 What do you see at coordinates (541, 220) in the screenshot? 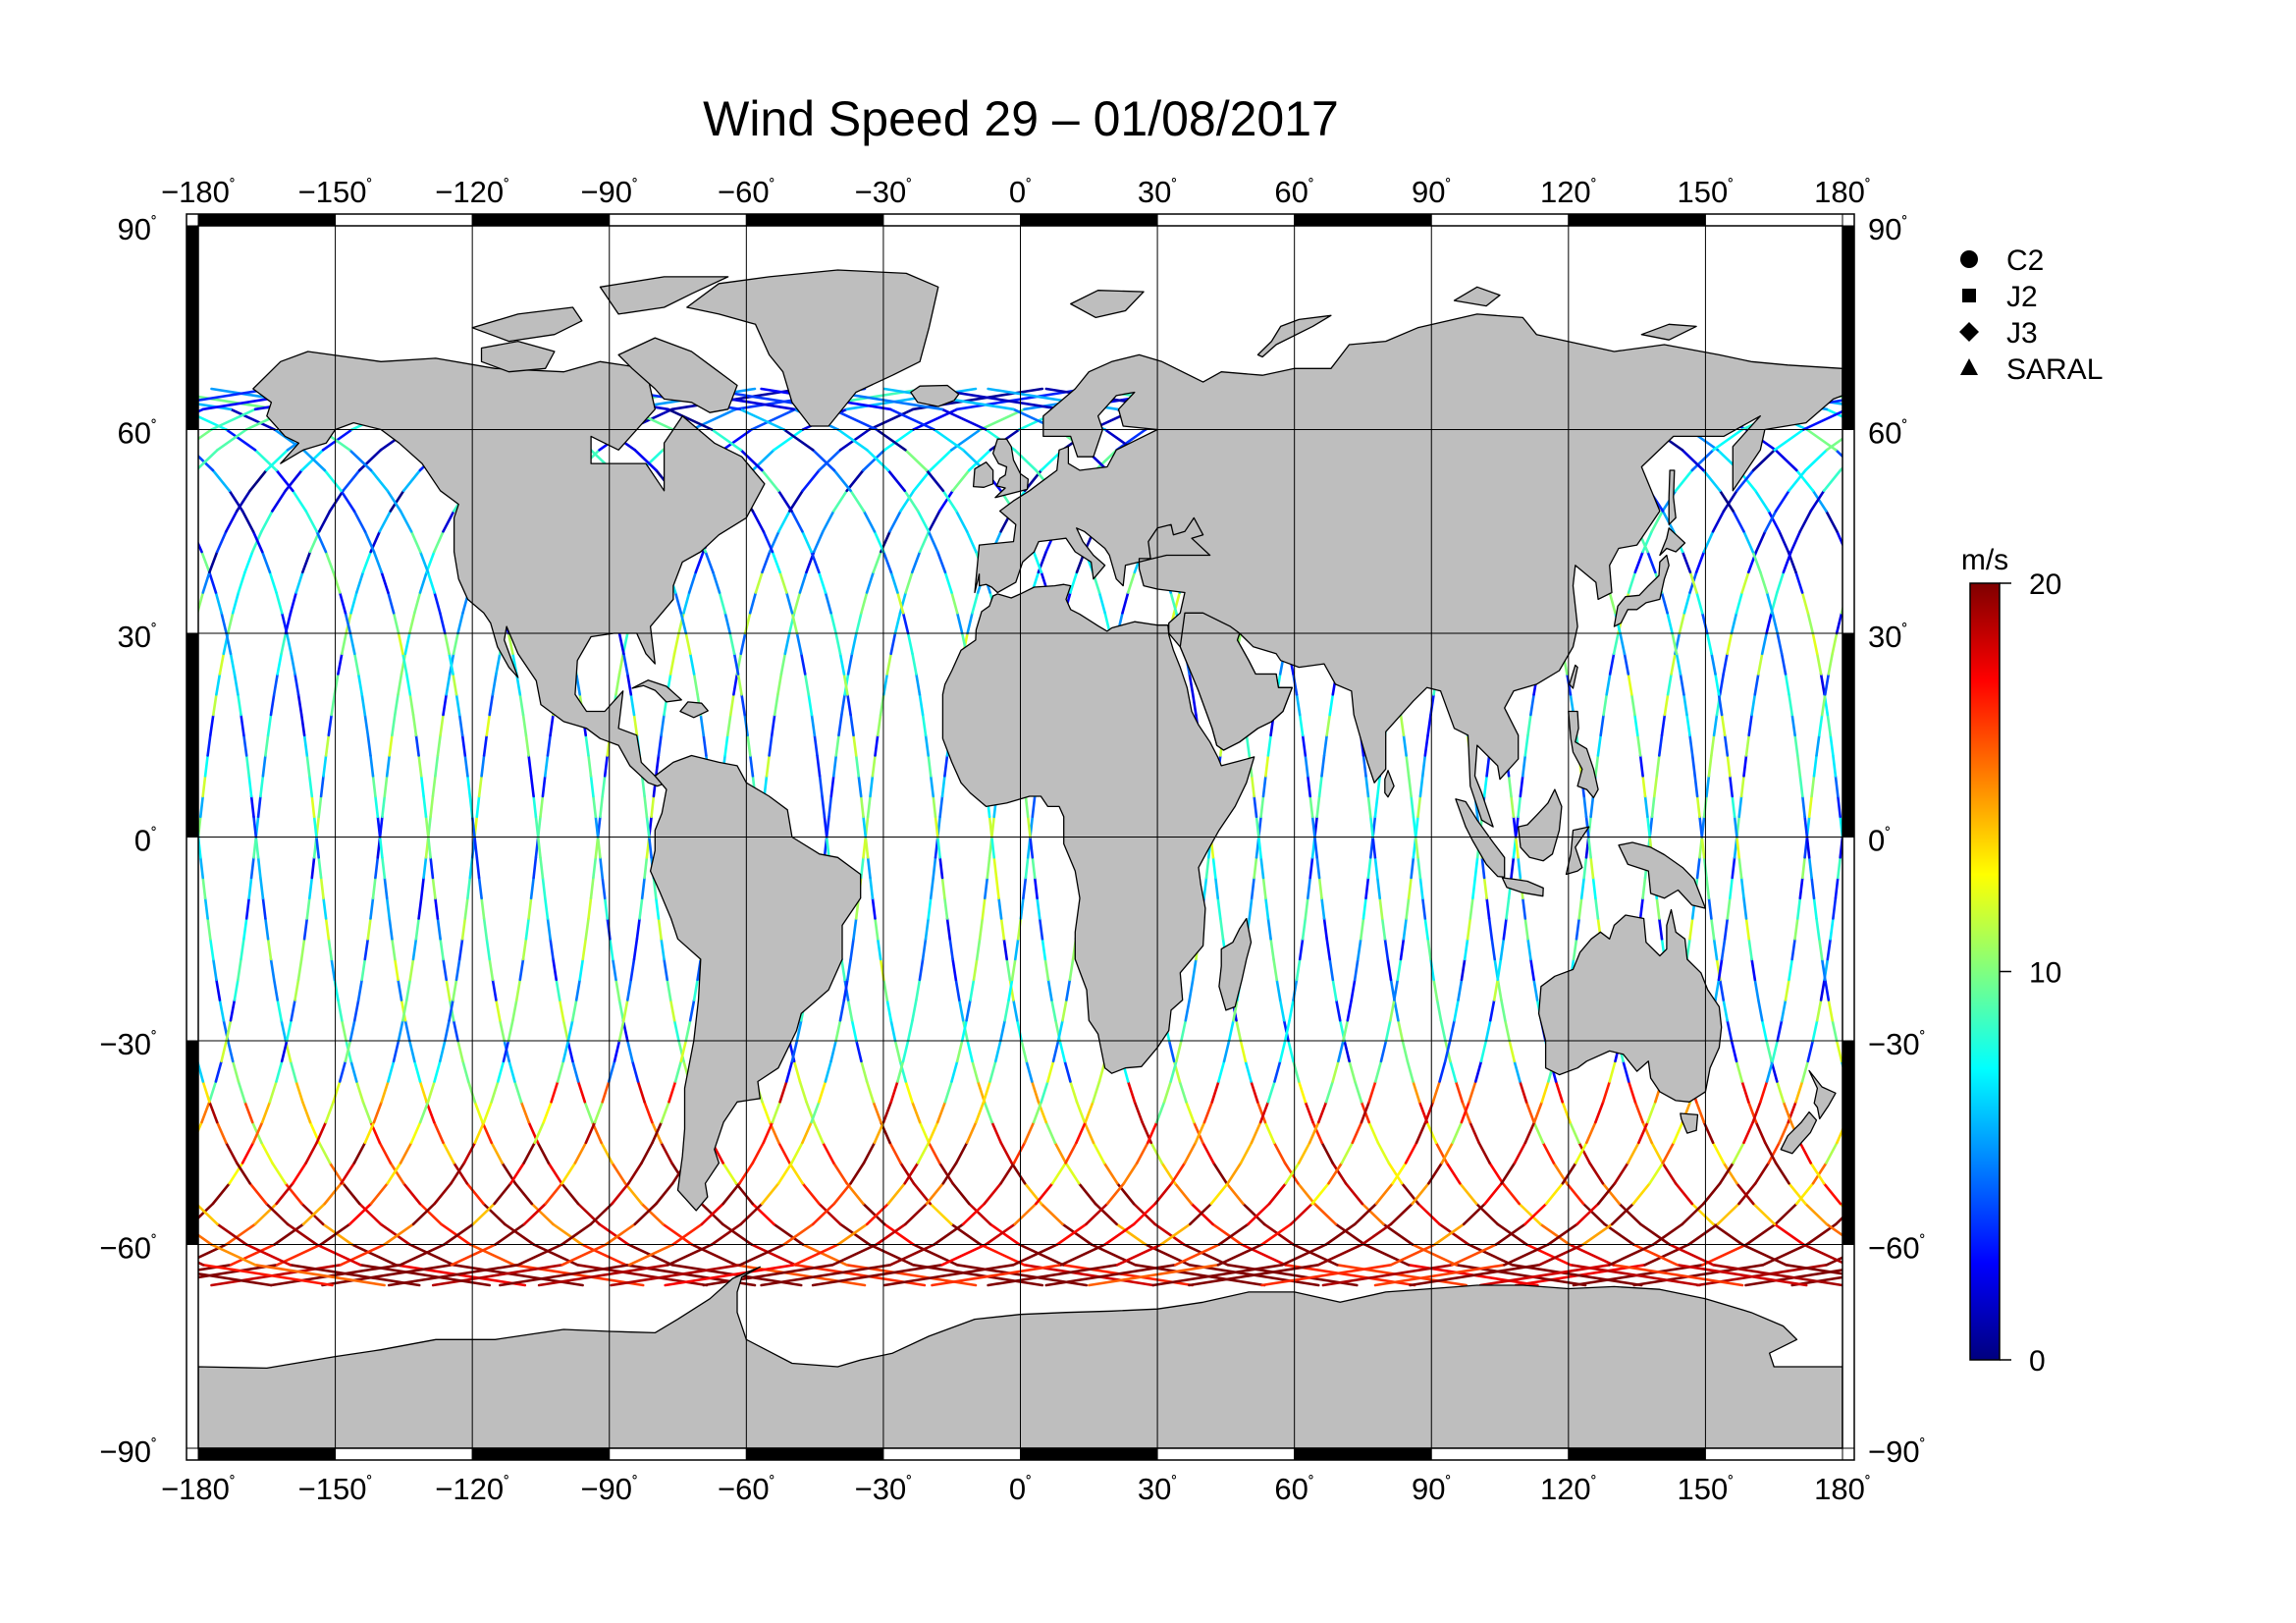
I see `frame-segment-top` at bounding box center [541, 220].